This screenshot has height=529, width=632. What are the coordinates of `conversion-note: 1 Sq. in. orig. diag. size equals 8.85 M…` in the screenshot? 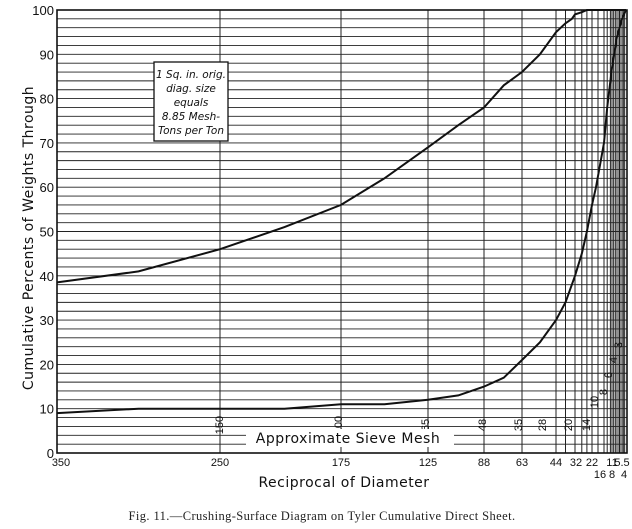 It's located at (191, 101).